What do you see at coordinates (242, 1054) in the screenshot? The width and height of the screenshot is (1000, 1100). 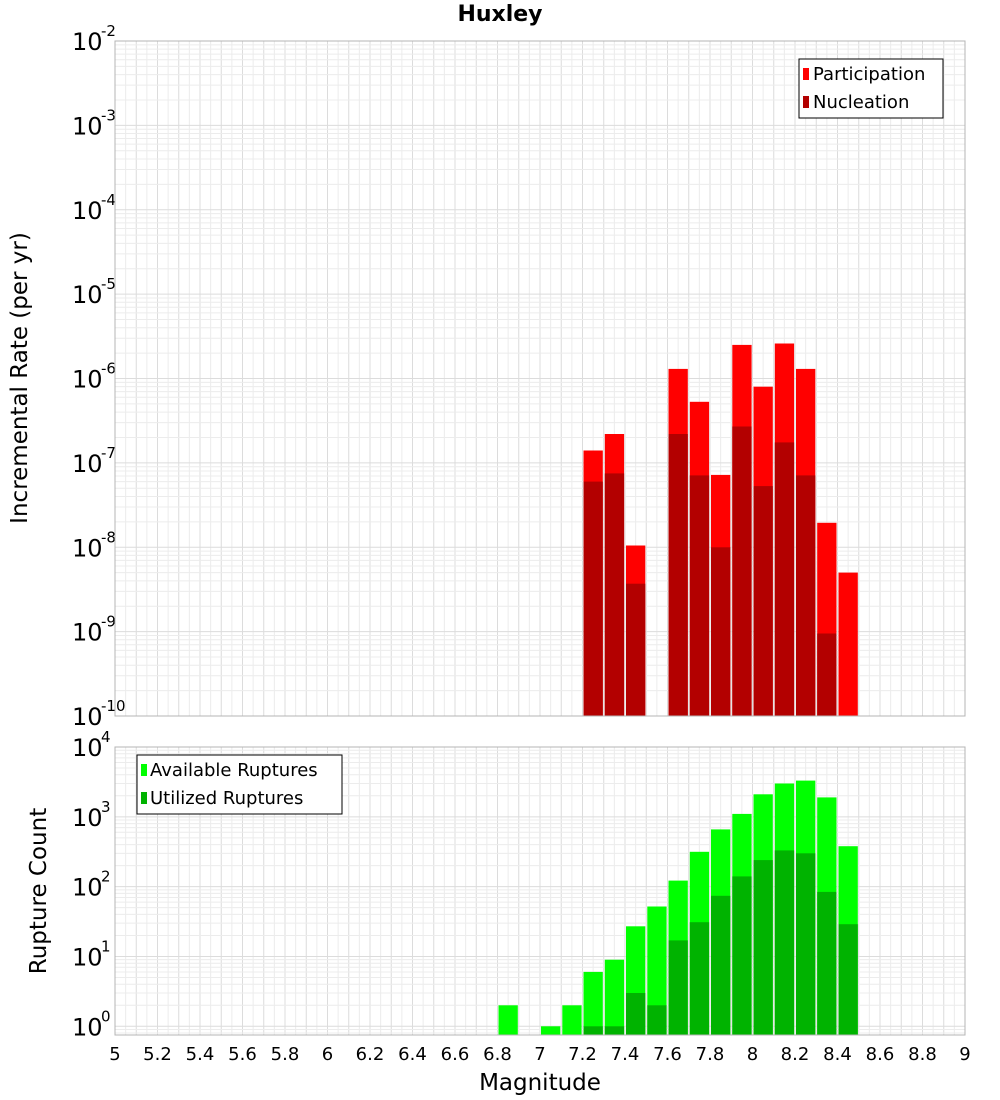 I see `x-tick-label: 5.6` at bounding box center [242, 1054].